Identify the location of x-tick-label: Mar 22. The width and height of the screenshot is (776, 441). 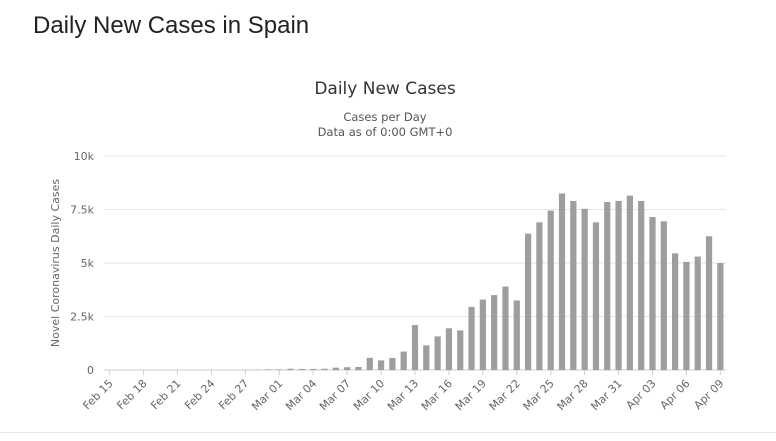
(505, 395).